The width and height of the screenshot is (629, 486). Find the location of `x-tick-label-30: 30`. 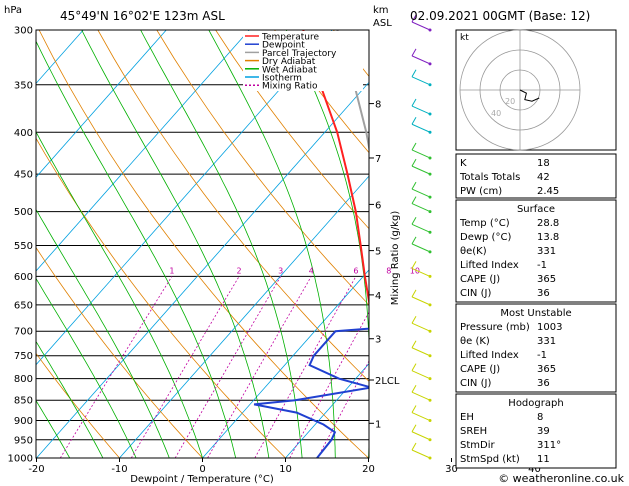

x-tick-label-30: 30 is located at coordinates (451, 469).